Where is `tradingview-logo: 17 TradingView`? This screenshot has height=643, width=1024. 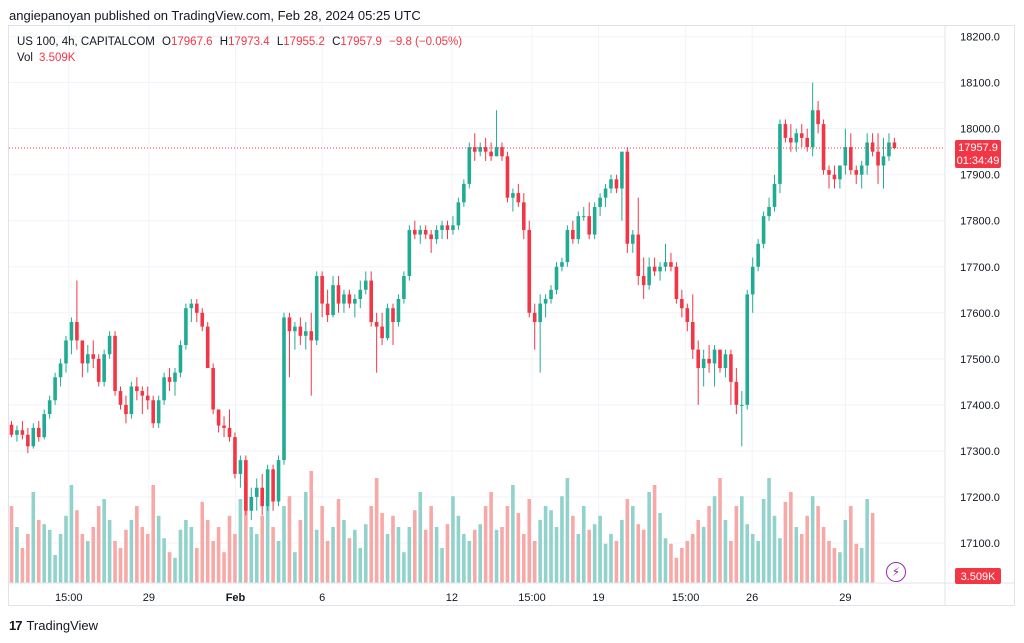
tradingview-logo: 17 TradingView is located at coordinates (53, 625).